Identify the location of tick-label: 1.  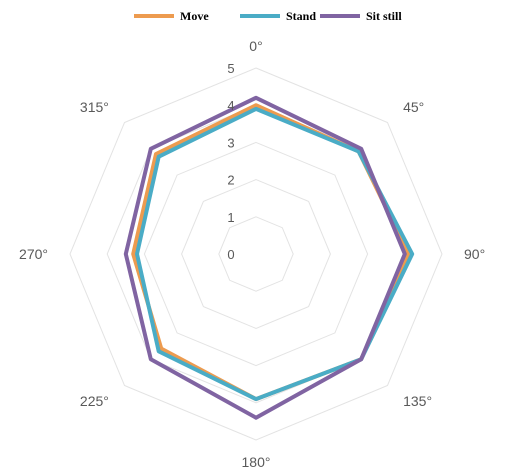
(230, 217).